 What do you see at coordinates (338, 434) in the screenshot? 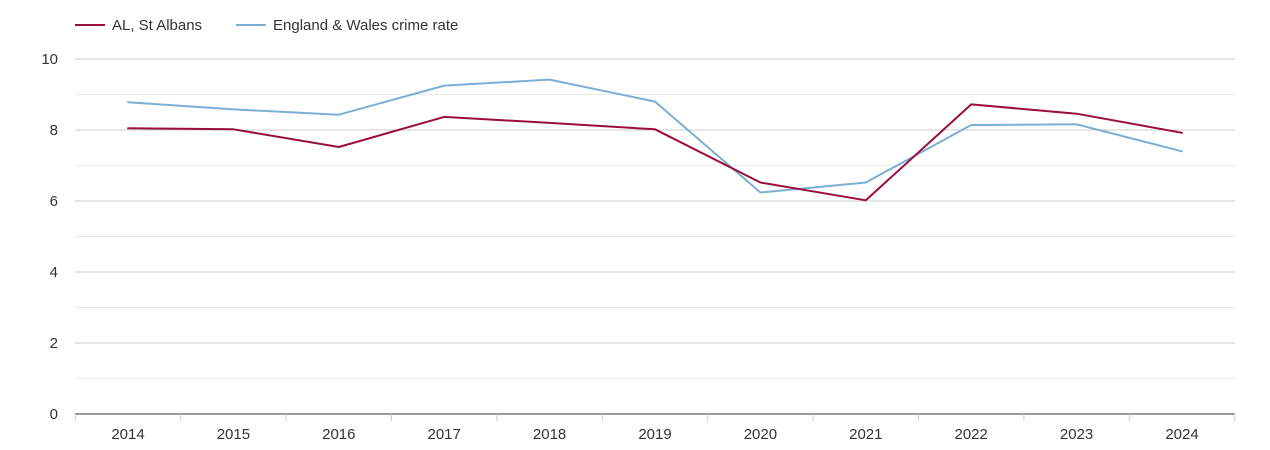
I see `x-tick-label: 2016` at bounding box center [338, 434].